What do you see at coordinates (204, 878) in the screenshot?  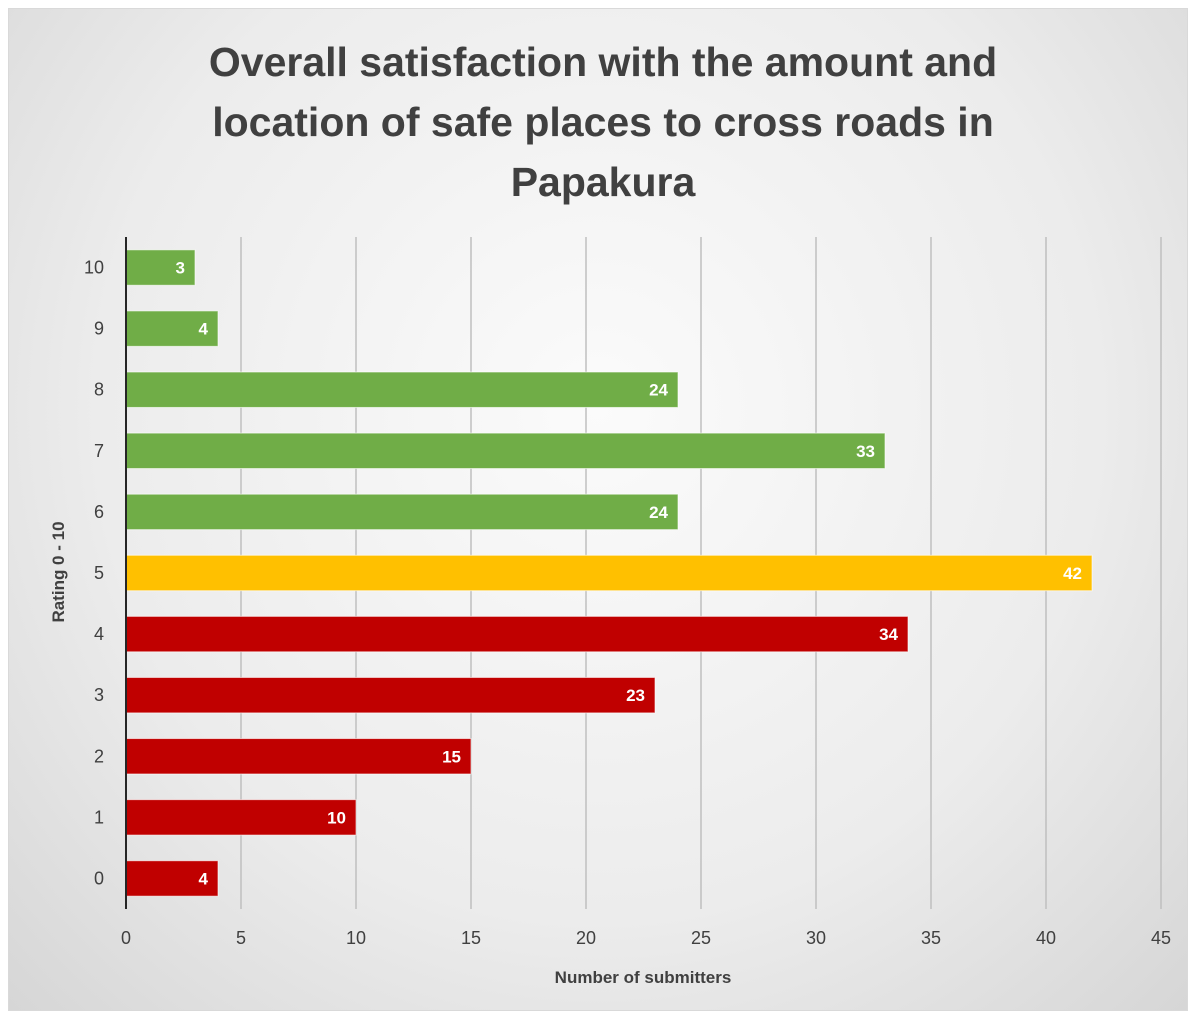 I see `data-label-rating-0: 4` at bounding box center [204, 878].